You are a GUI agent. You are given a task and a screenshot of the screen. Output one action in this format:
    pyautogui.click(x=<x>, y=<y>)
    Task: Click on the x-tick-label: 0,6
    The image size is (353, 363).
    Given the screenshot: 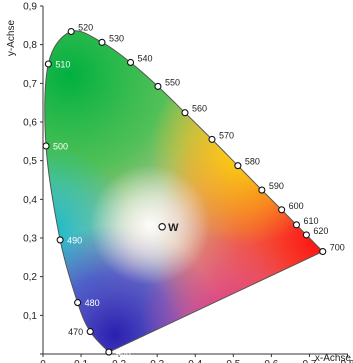 What is the action you would take?
    pyautogui.click(x=271, y=361)
    